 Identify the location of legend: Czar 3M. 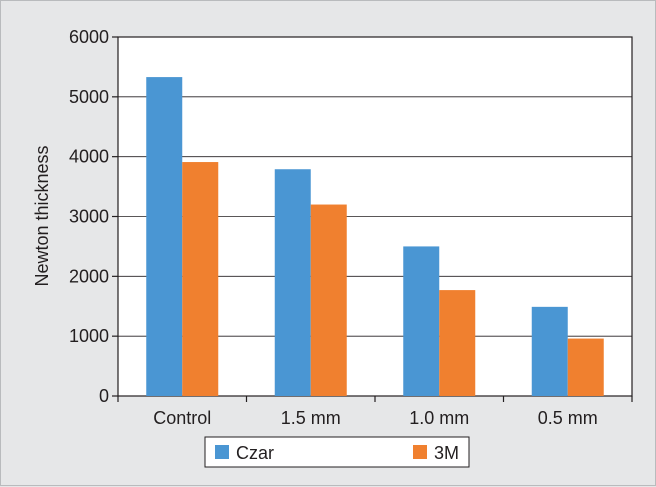
(337, 452).